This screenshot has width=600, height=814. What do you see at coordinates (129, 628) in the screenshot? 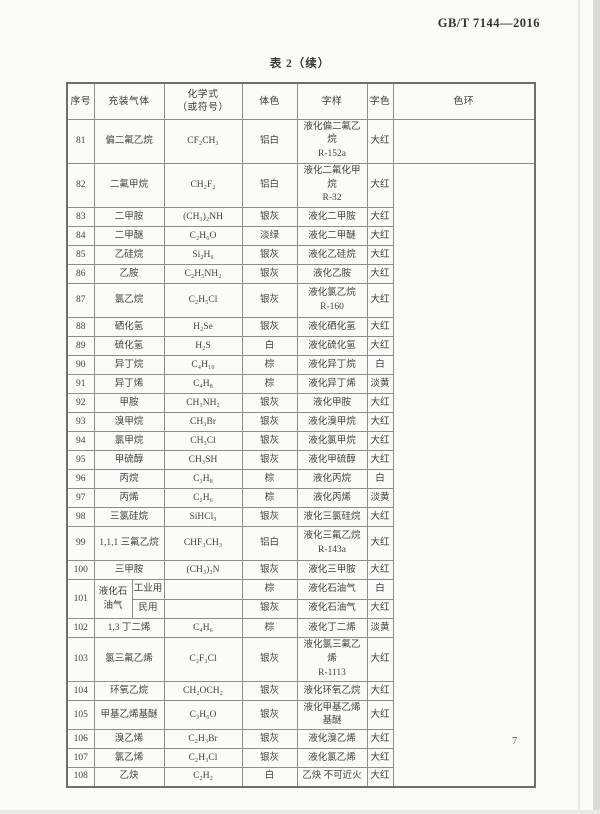
I see `row-gas: 1,3 丁二烯` at bounding box center [129, 628].